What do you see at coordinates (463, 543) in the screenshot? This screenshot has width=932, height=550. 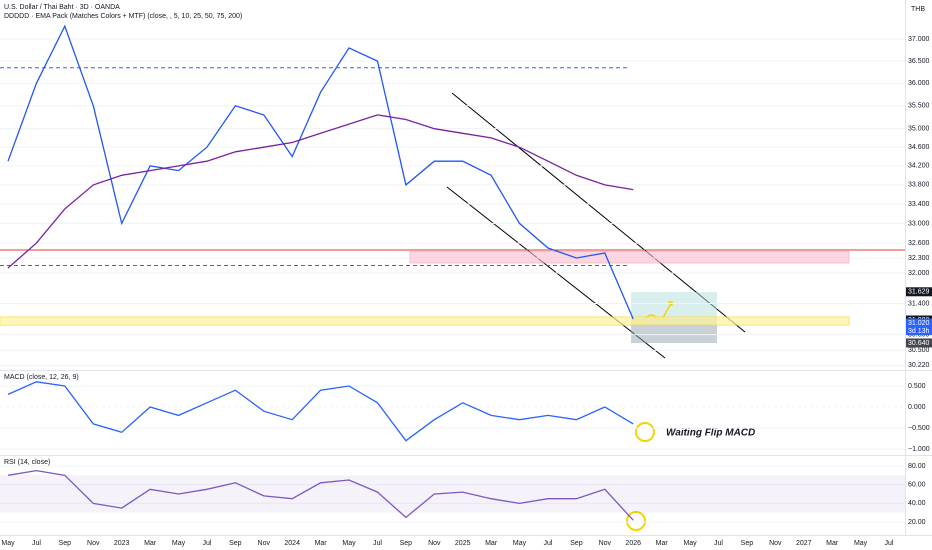 I see `x-tick-label: 2025` at bounding box center [463, 543].